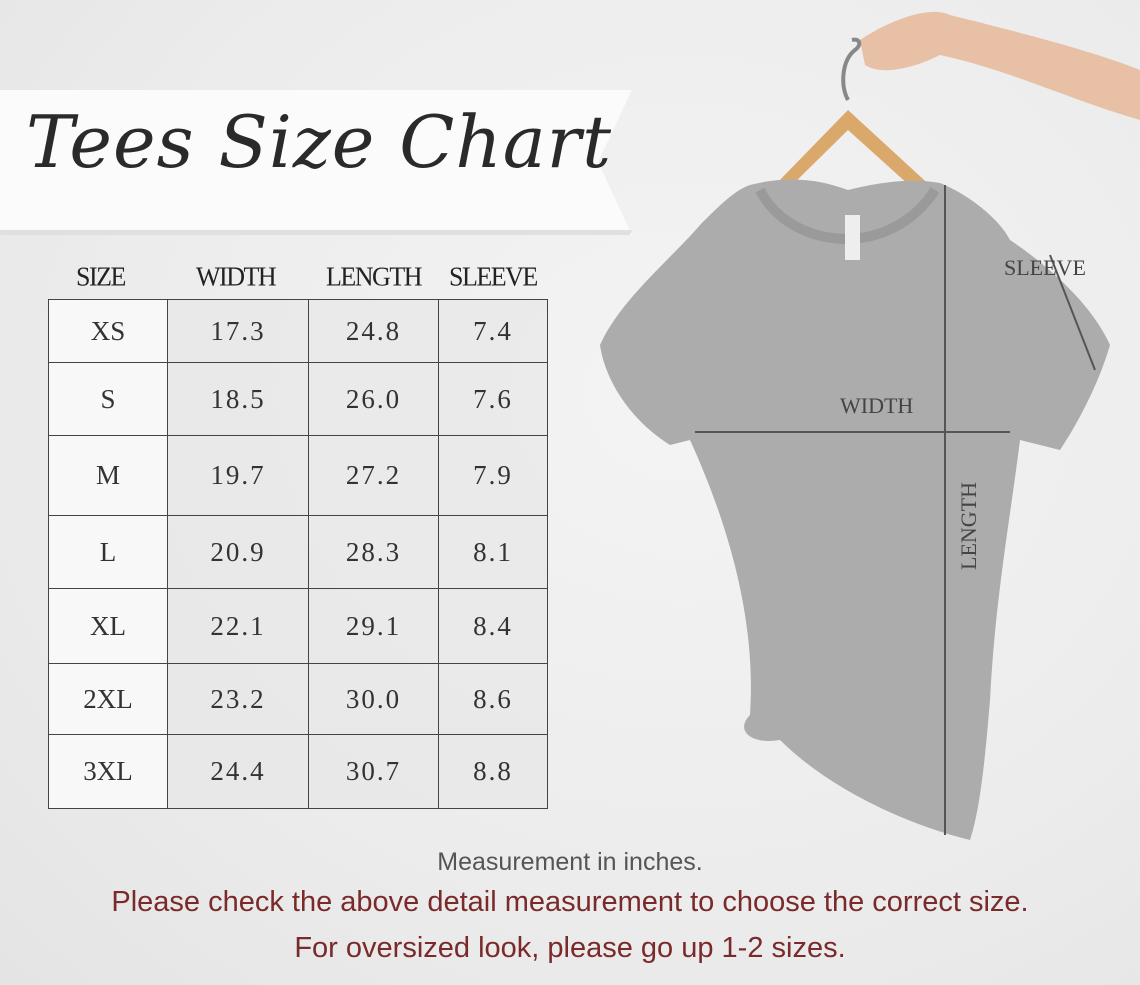 The width and height of the screenshot is (1140, 985). I want to click on sleeve-cell: 8.4, so click(493, 626).